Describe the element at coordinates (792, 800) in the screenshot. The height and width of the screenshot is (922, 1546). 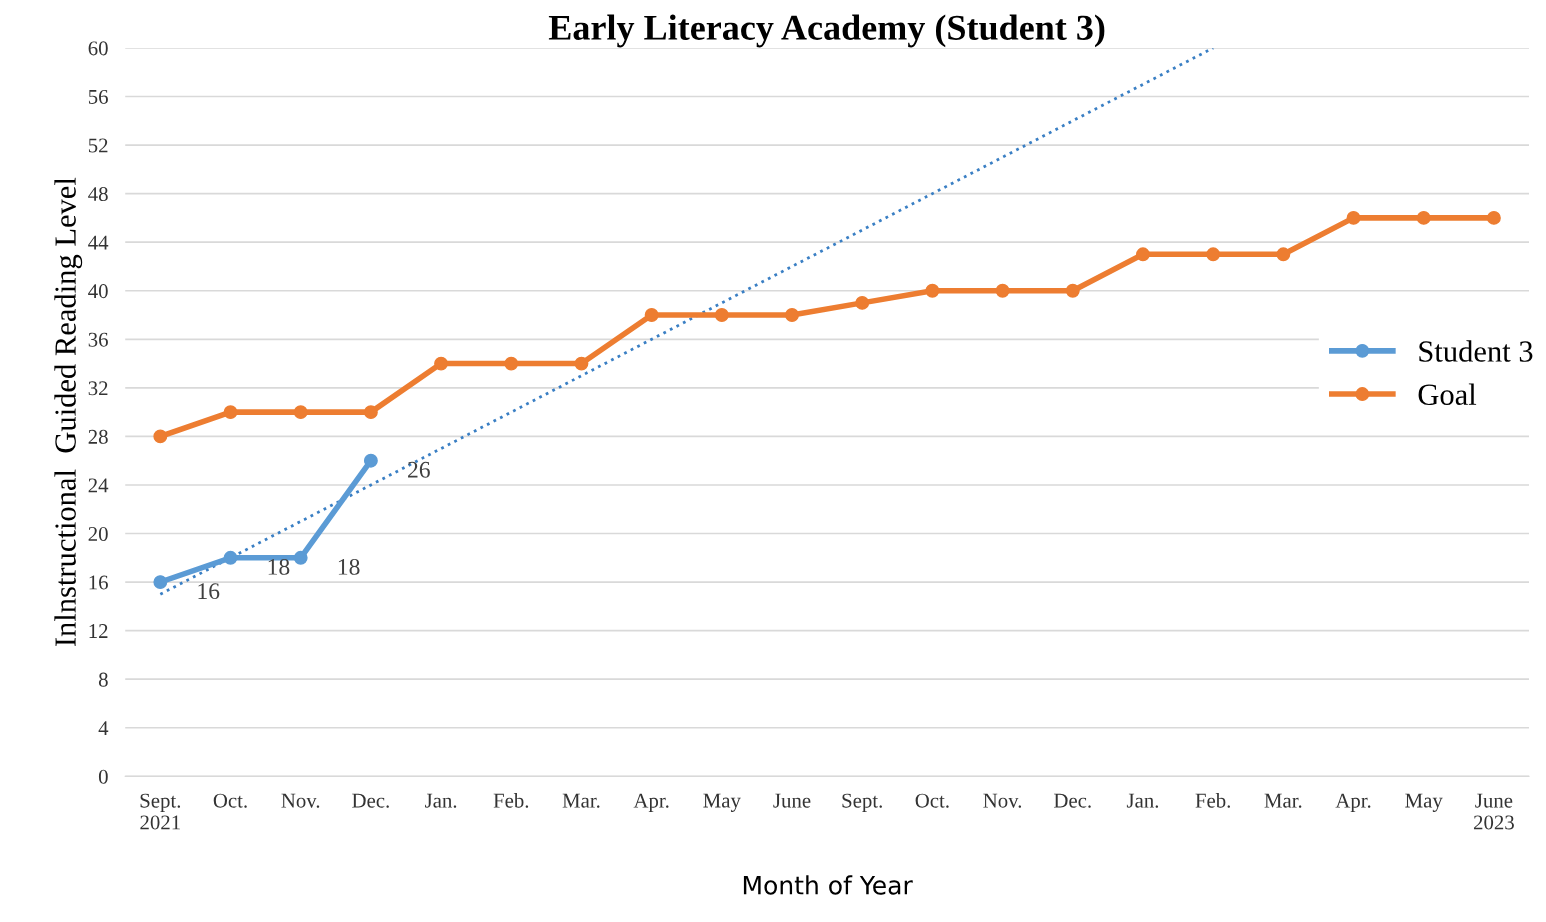
I see `x-tick-label: June` at that location.